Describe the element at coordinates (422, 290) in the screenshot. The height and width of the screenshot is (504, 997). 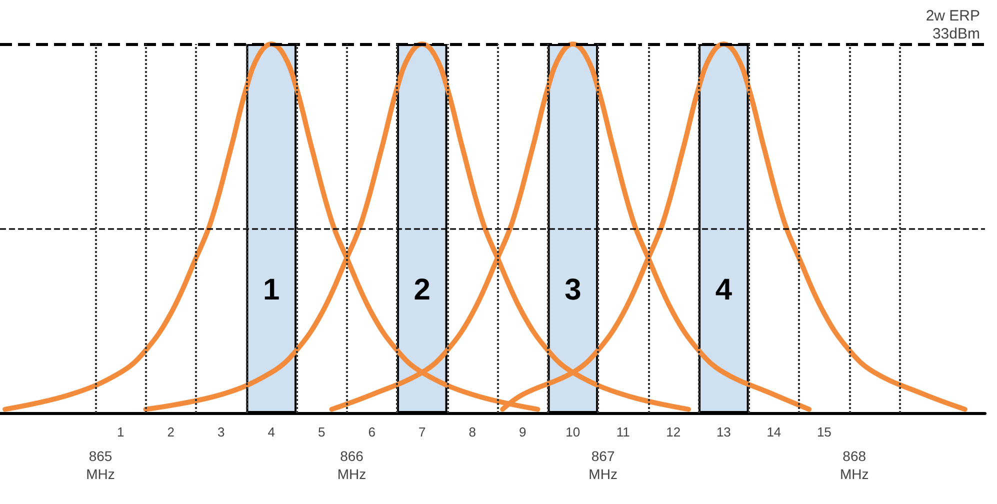
I see `annotation: 2` at that location.